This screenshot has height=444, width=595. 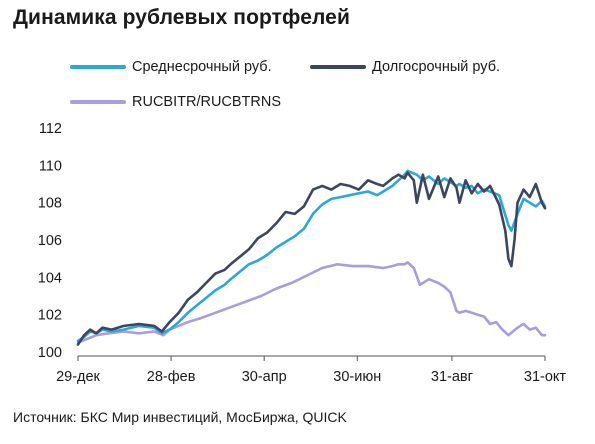 What do you see at coordinates (50, 316) in the screenshot?
I see `y-tick-label: 102` at bounding box center [50, 316].